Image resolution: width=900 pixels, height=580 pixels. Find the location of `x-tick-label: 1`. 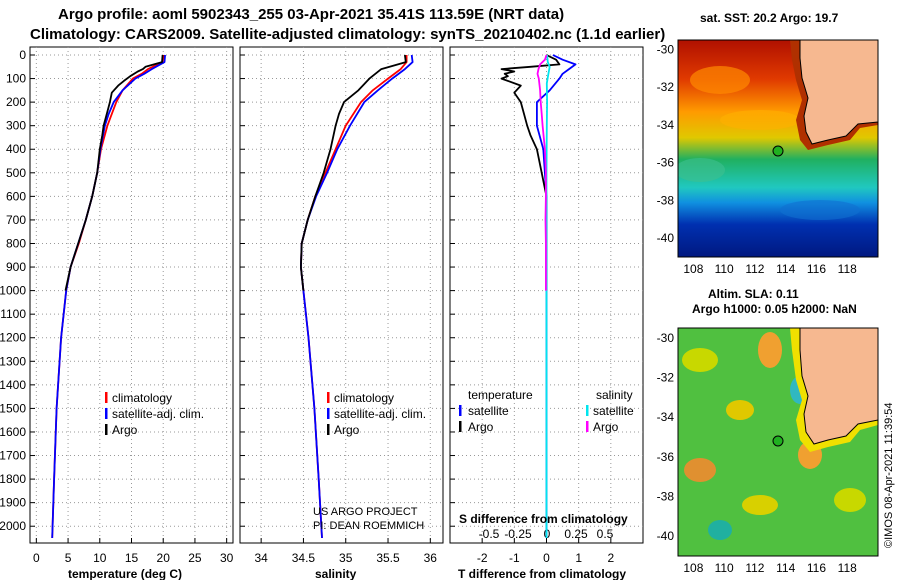

x-tick-label: 1 is located at coordinates (578, 558).